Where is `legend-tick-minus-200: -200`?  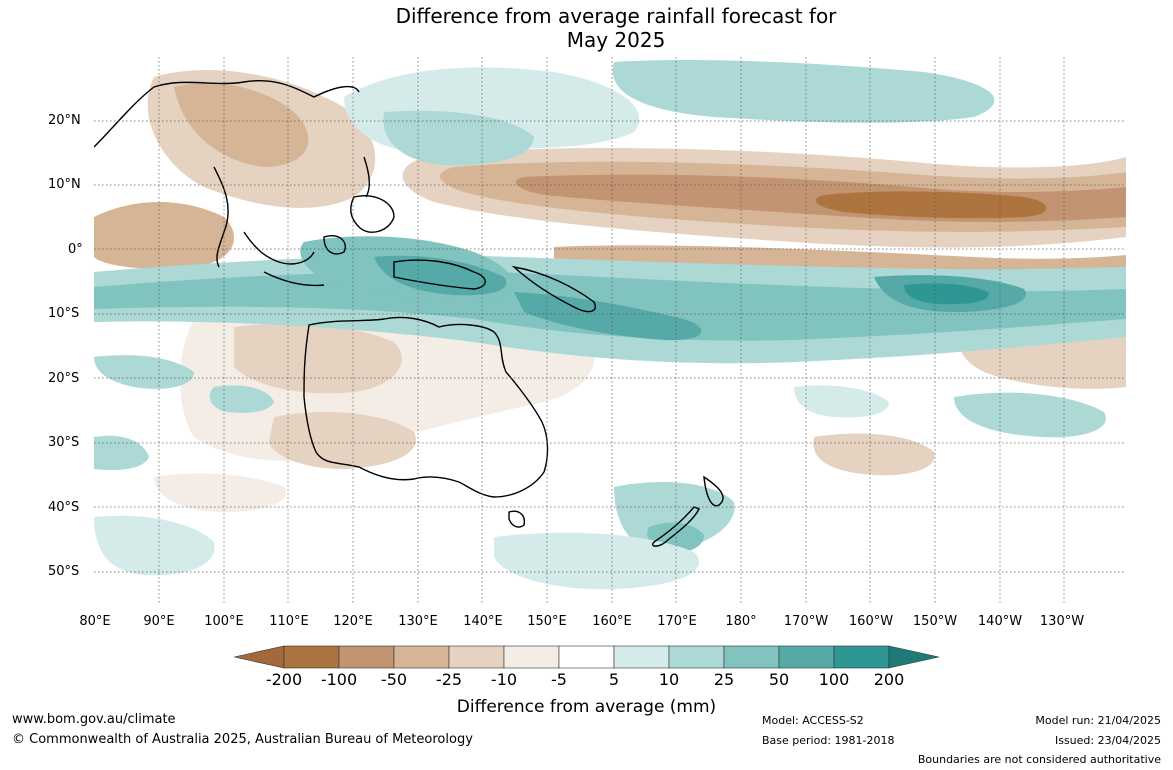 legend-tick-minus-200: -200 is located at coordinates (284, 679).